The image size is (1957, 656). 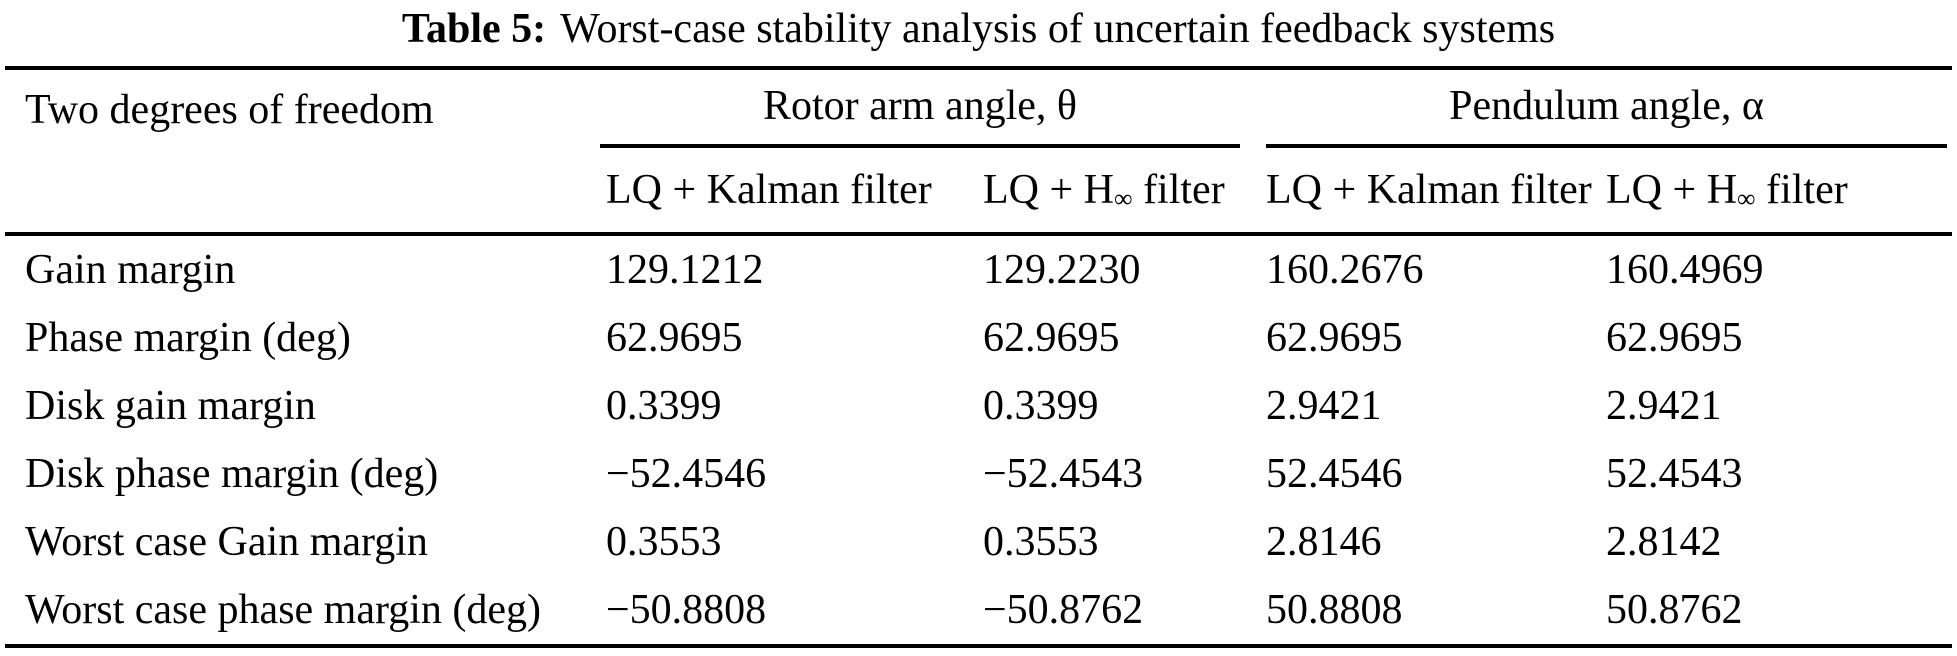 What do you see at coordinates (1776, 268) in the screenshot?
I see `value-cell: 160.4969` at bounding box center [1776, 268].